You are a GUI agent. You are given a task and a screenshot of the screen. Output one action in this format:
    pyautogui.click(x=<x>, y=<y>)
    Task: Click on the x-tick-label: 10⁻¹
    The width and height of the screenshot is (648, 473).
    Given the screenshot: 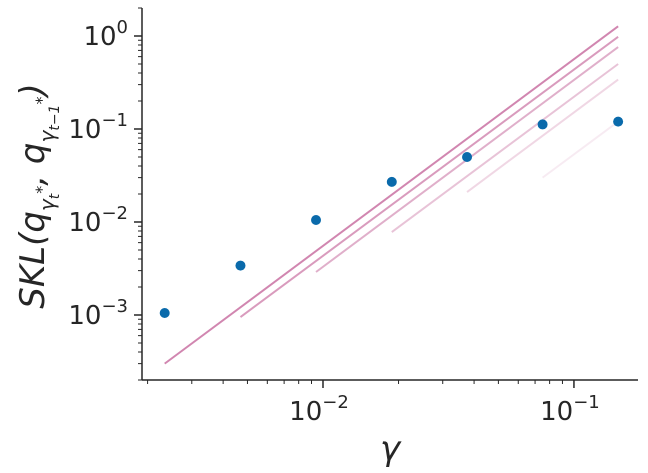 What is the action you would take?
    pyautogui.click(x=570, y=409)
    